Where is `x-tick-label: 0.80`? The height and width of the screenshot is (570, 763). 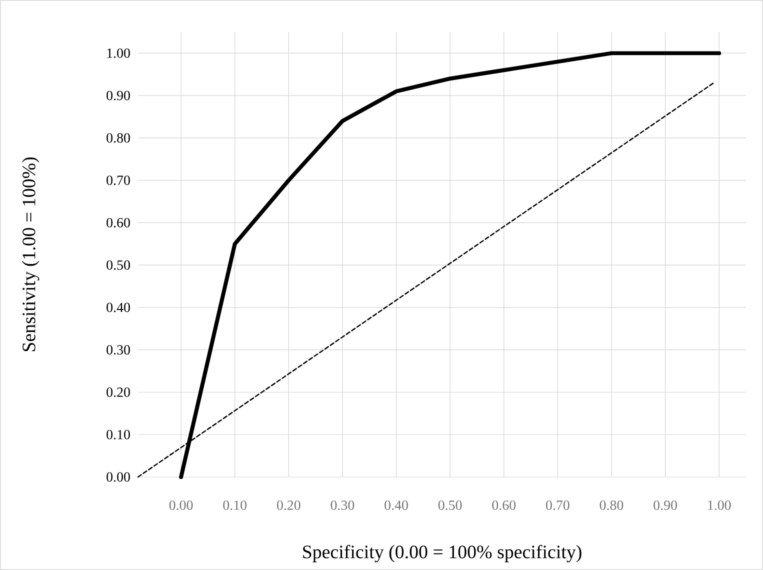
x-tick-label: 0.80 is located at coordinates (612, 505).